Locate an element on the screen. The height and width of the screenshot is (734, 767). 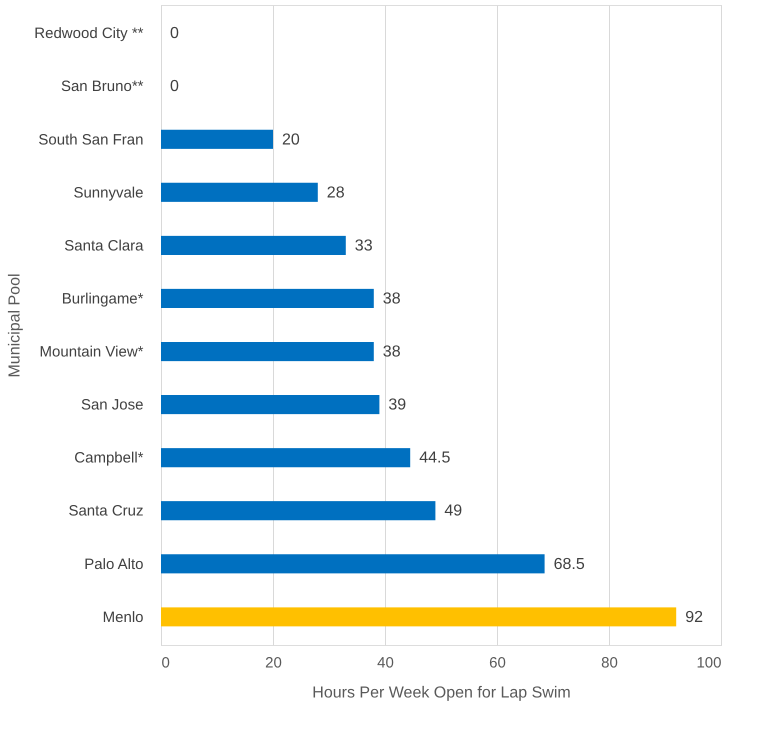
data-label: 49 is located at coordinates (453, 511).